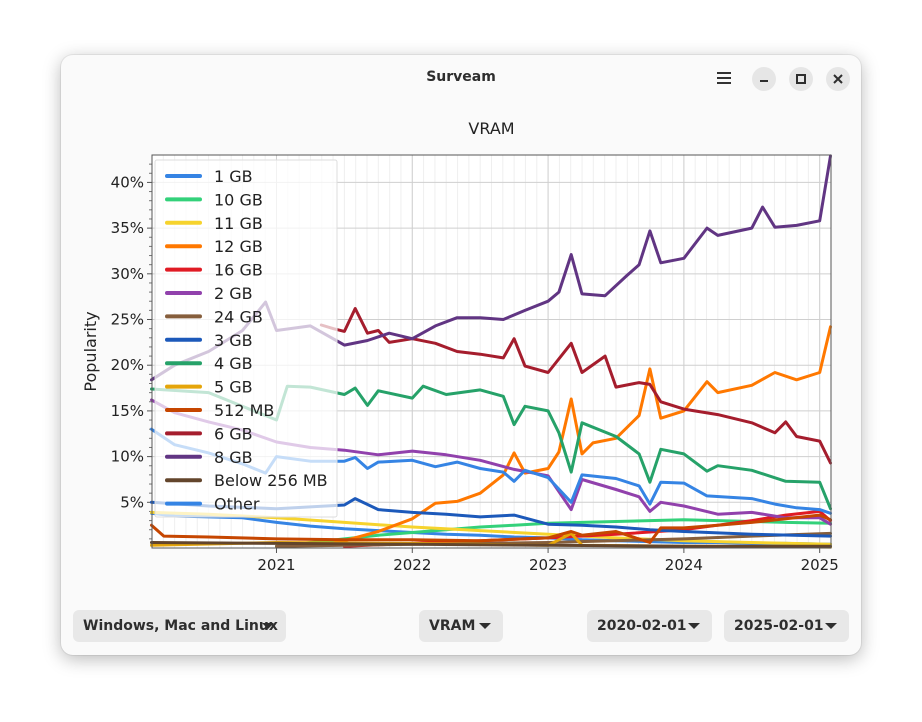 The width and height of the screenshot is (922, 722). I want to click on y-axis-label: Popularity, so click(90, 351).